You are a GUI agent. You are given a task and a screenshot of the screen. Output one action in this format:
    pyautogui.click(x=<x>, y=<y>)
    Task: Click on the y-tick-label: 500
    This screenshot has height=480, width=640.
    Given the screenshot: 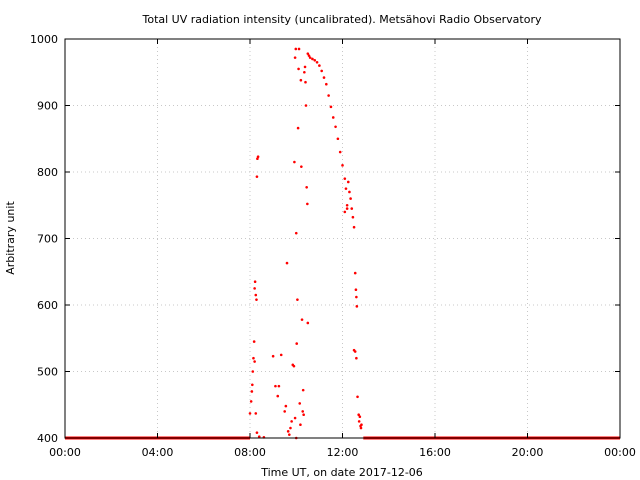 What is the action you would take?
    pyautogui.click(x=47, y=372)
    